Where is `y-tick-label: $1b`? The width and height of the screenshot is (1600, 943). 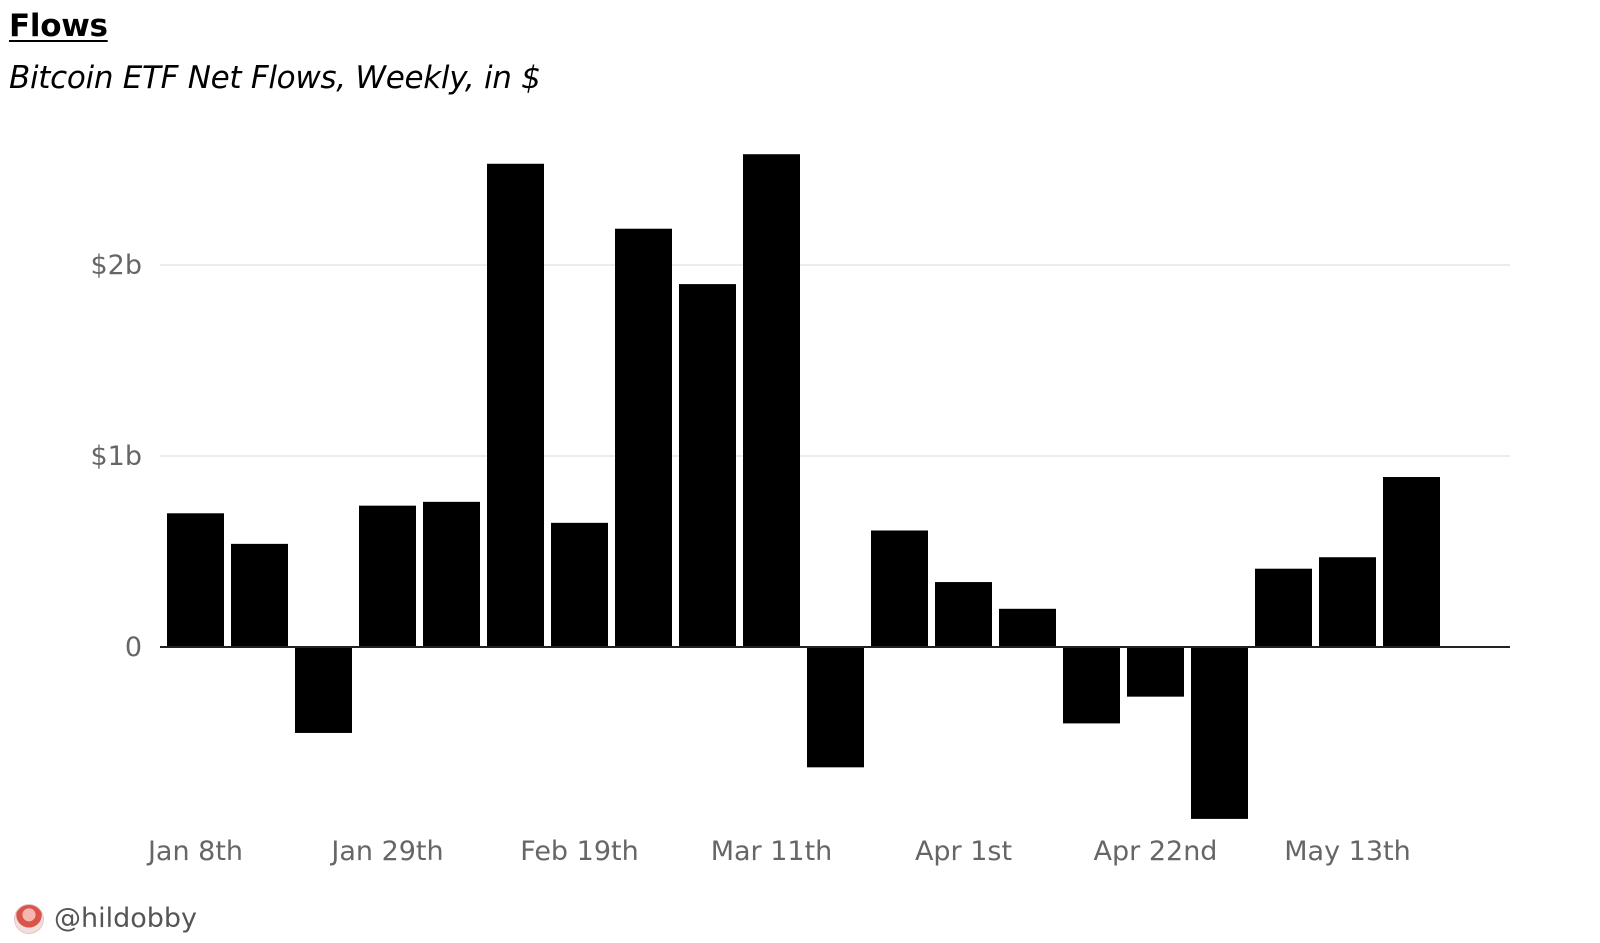
y-tick-label: $1b is located at coordinates (117, 456).